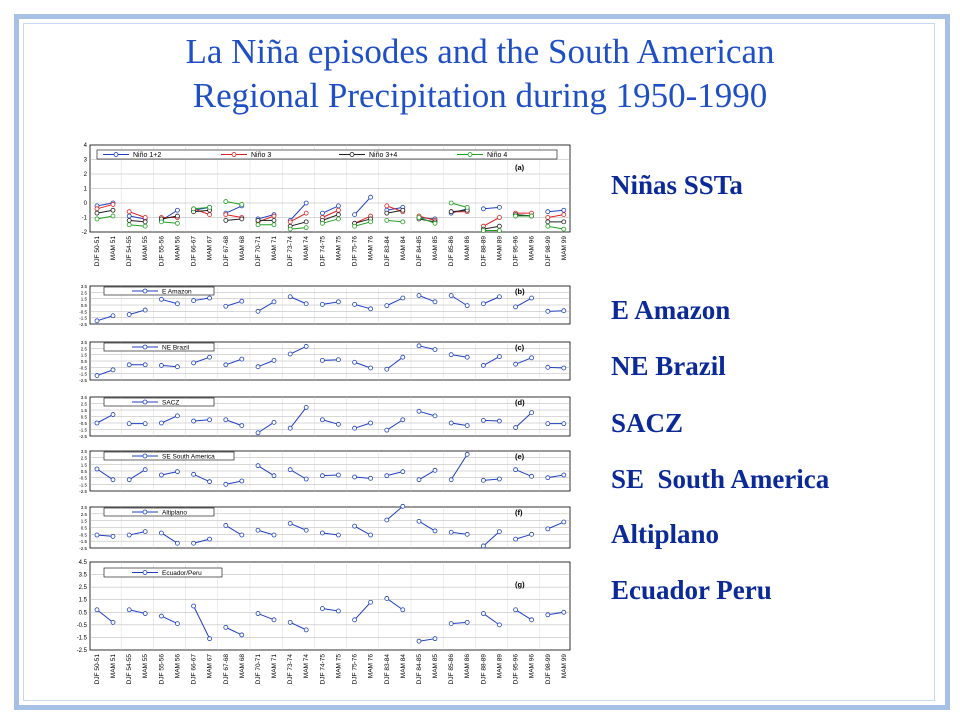 Image resolution: width=960 pixels, height=720 pixels. I want to click on y-tick-label: 4.5, so click(83, 563).